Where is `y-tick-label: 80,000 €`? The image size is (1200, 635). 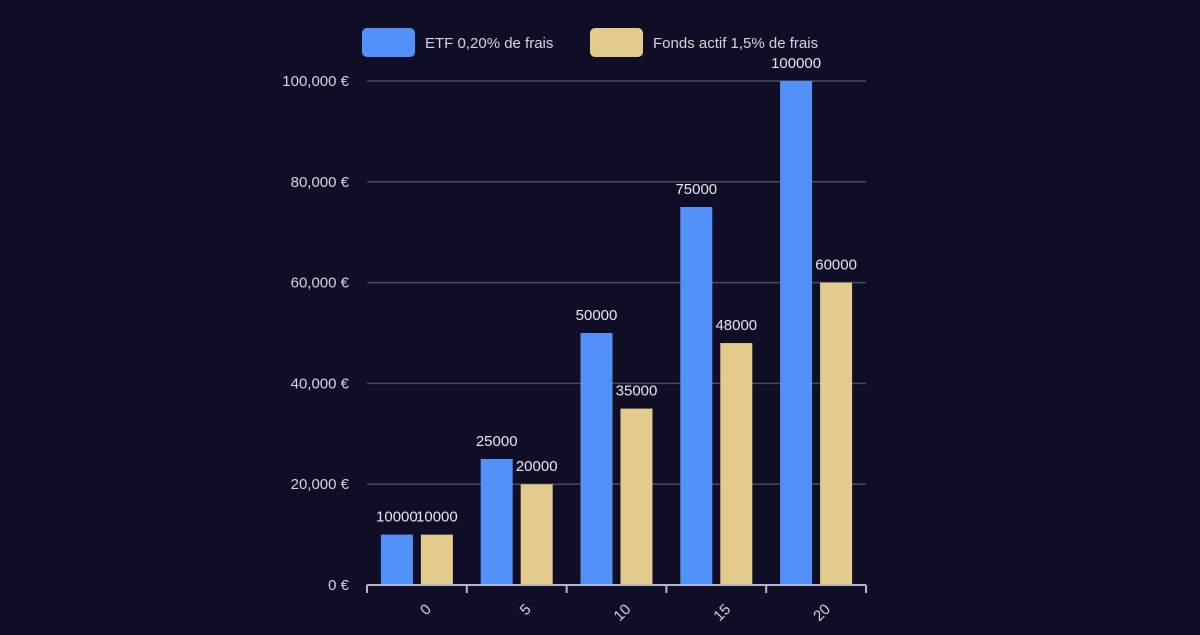 y-tick-label: 80,000 € is located at coordinates (320, 182).